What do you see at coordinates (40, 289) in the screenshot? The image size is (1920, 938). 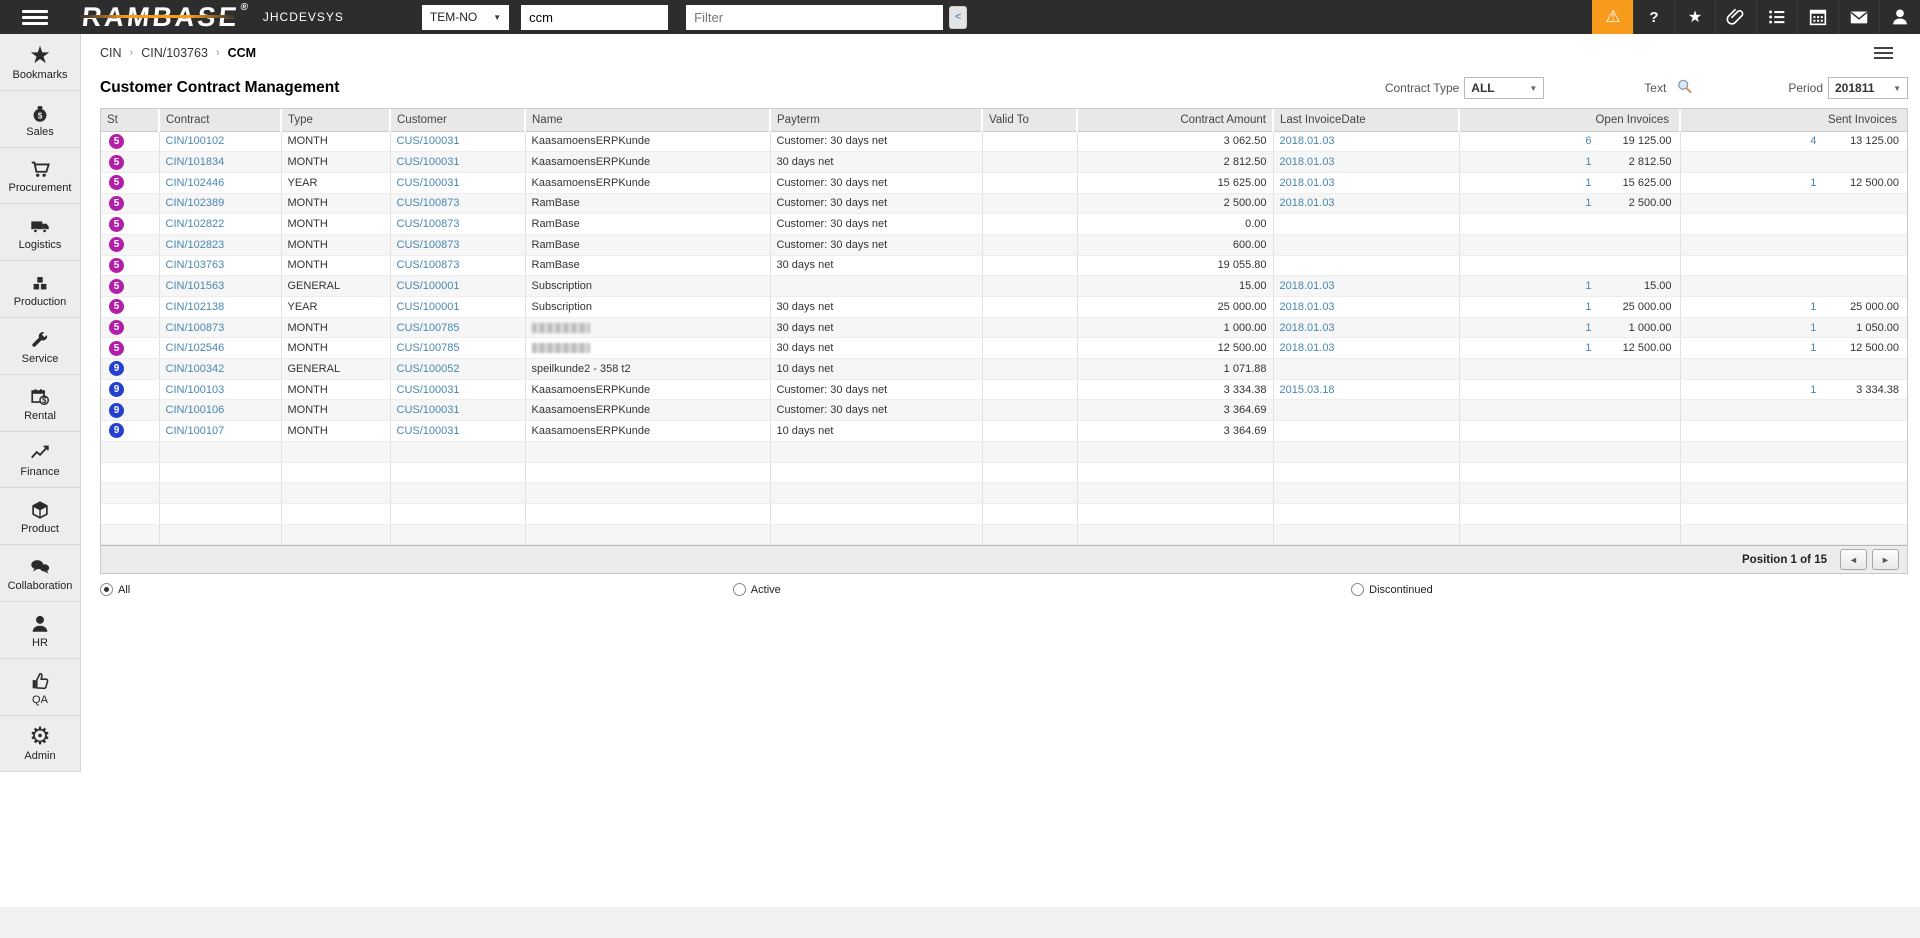 I see `sidebar-item-production: Production` at bounding box center [40, 289].